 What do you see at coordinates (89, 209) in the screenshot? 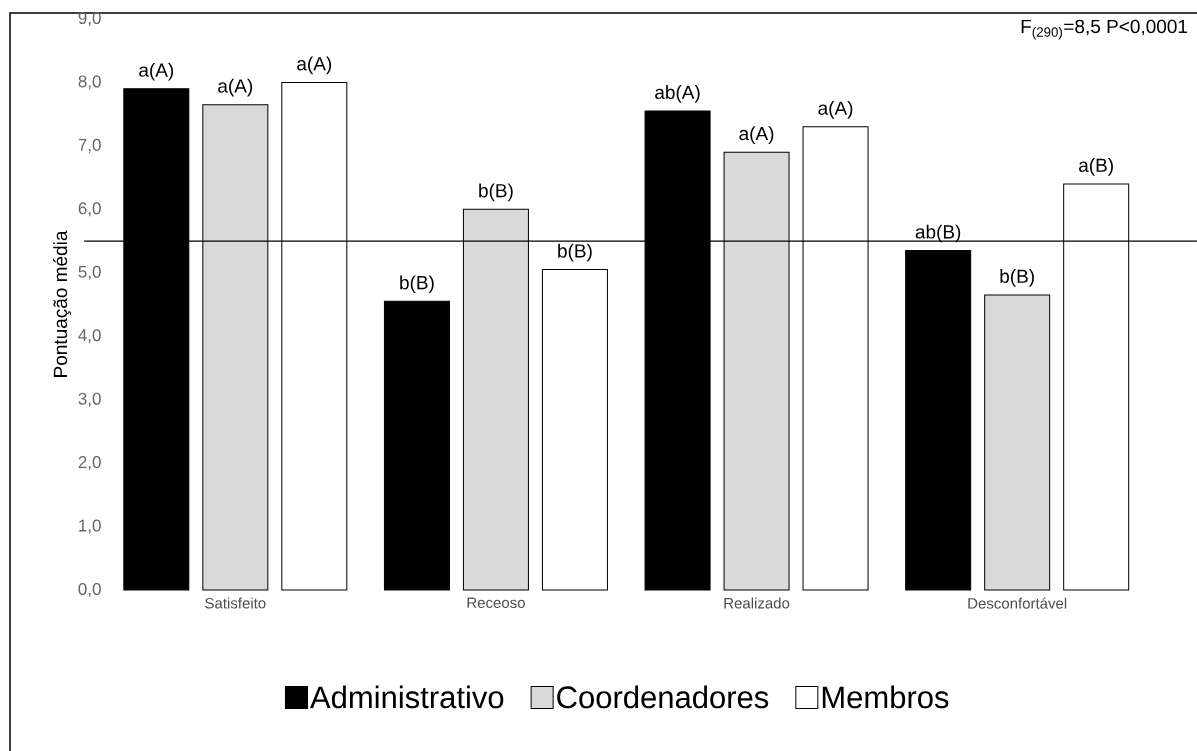
I see `y-tick-label: 6,0` at bounding box center [89, 209].